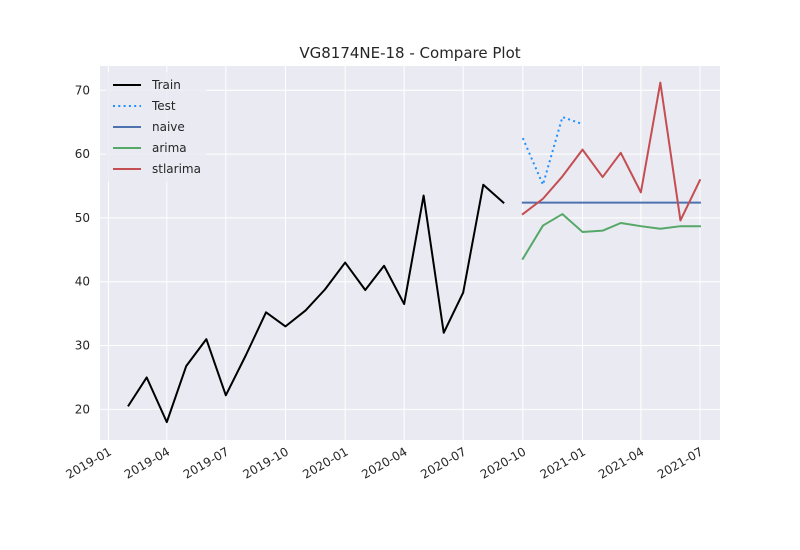  Describe the element at coordinates (409, 53) in the screenshot. I see `chart-title: VG8174NE-18 - Compare Plot` at that location.